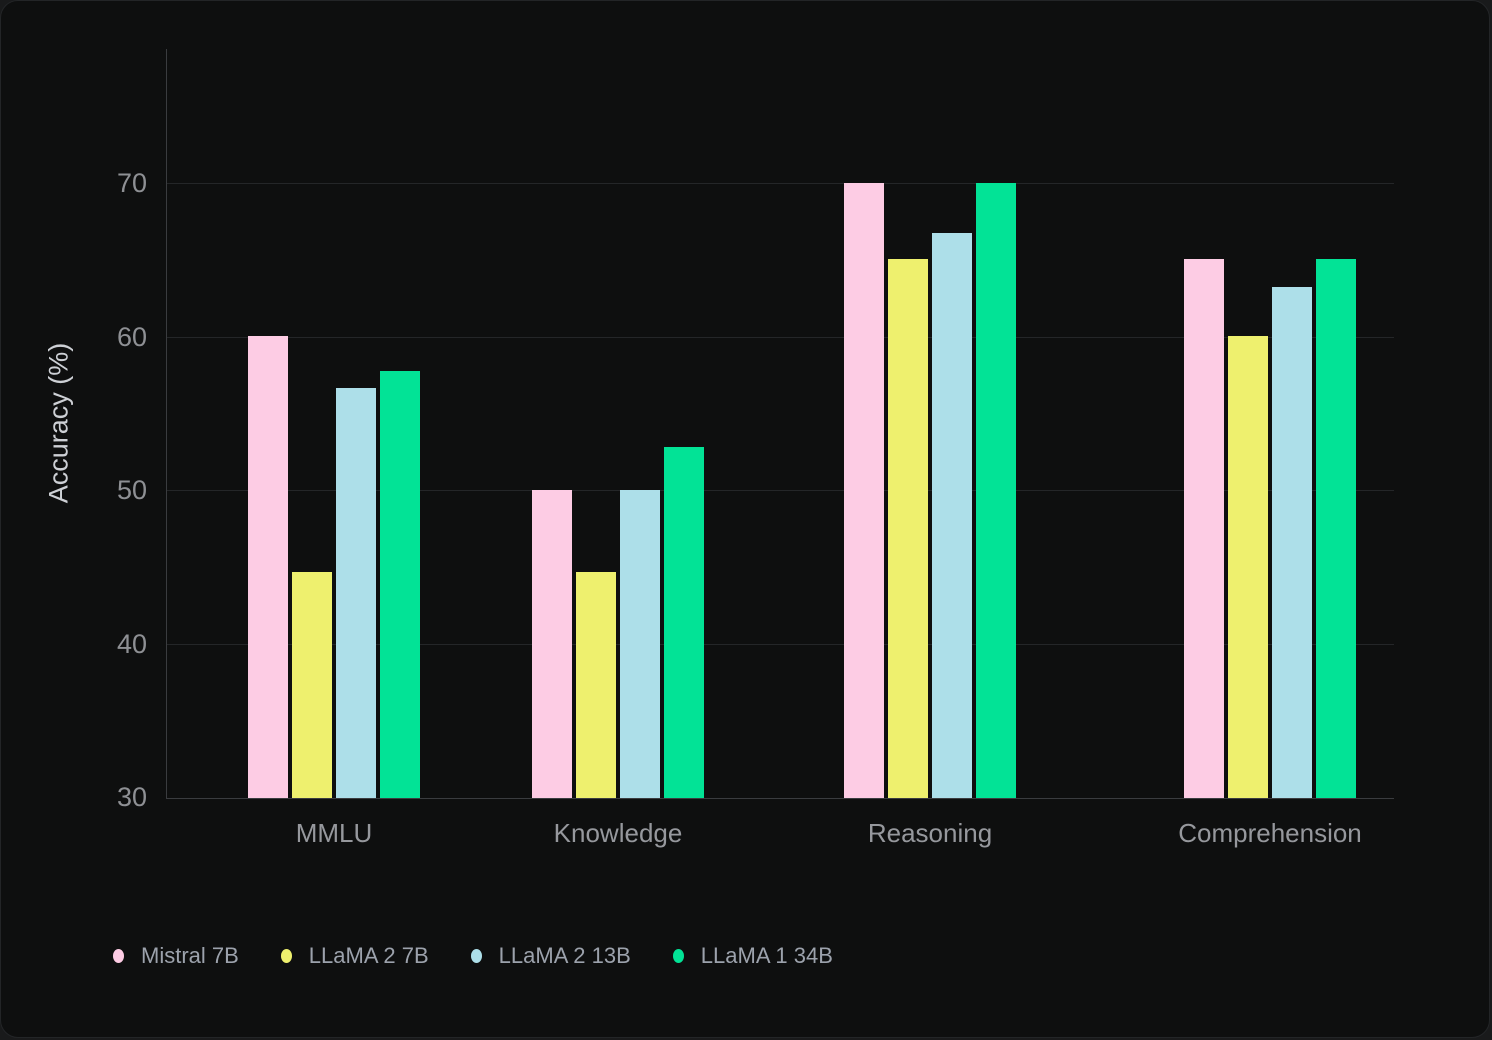  Describe the element at coordinates (684, 622) in the screenshot. I see `bar-llama-1-34b-knowledge` at that location.